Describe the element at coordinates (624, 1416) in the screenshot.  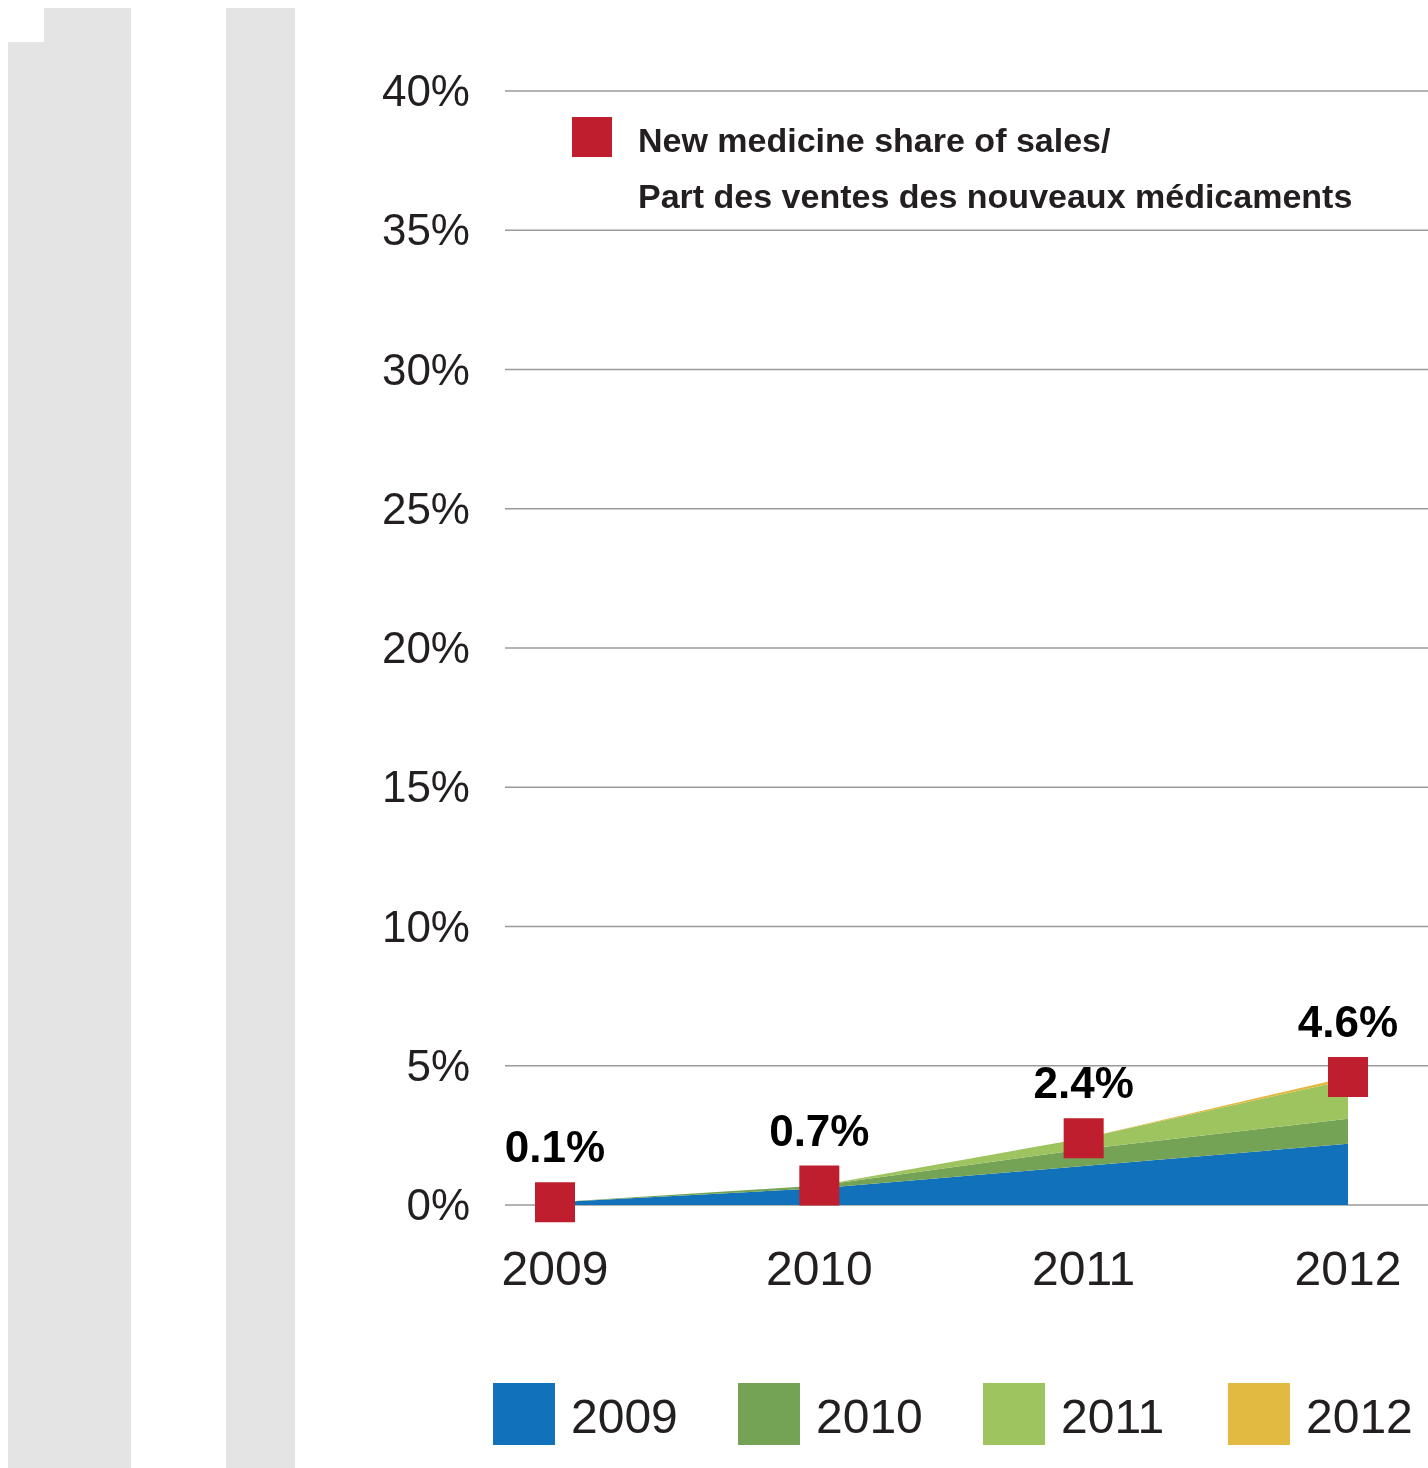
I see `legend-label: 2009` at that location.